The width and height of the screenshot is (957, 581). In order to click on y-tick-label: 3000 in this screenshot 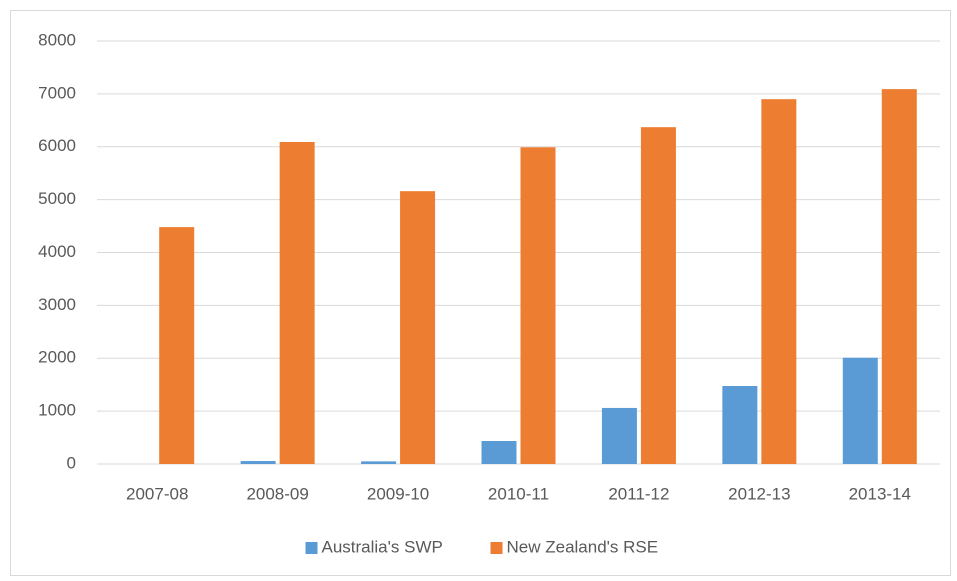, I will do `click(57, 304)`.